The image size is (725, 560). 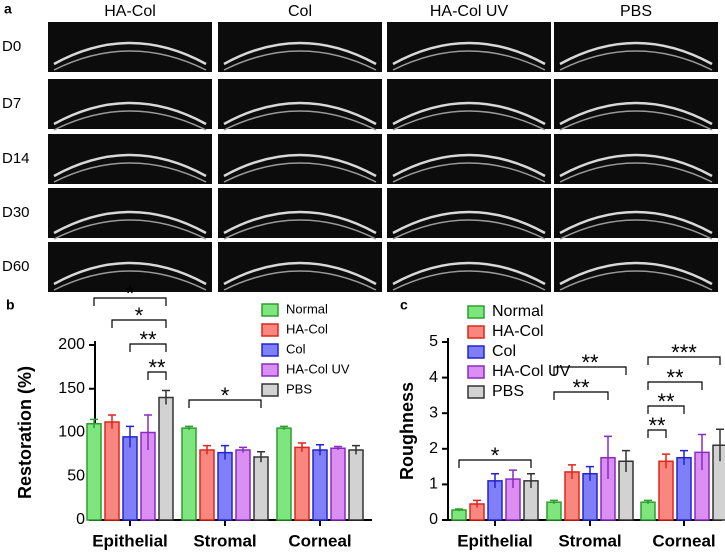 I want to click on y-tick-label: 3, so click(x=433, y=412).